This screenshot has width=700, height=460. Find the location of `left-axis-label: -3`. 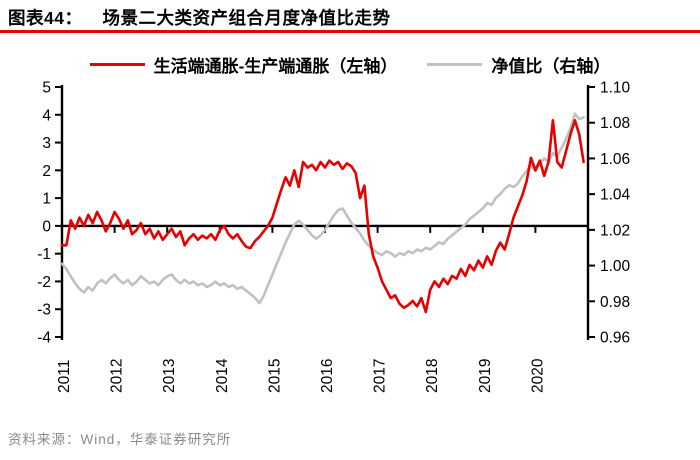

left-axis-label: -3 is located at coordinates (44, 310).